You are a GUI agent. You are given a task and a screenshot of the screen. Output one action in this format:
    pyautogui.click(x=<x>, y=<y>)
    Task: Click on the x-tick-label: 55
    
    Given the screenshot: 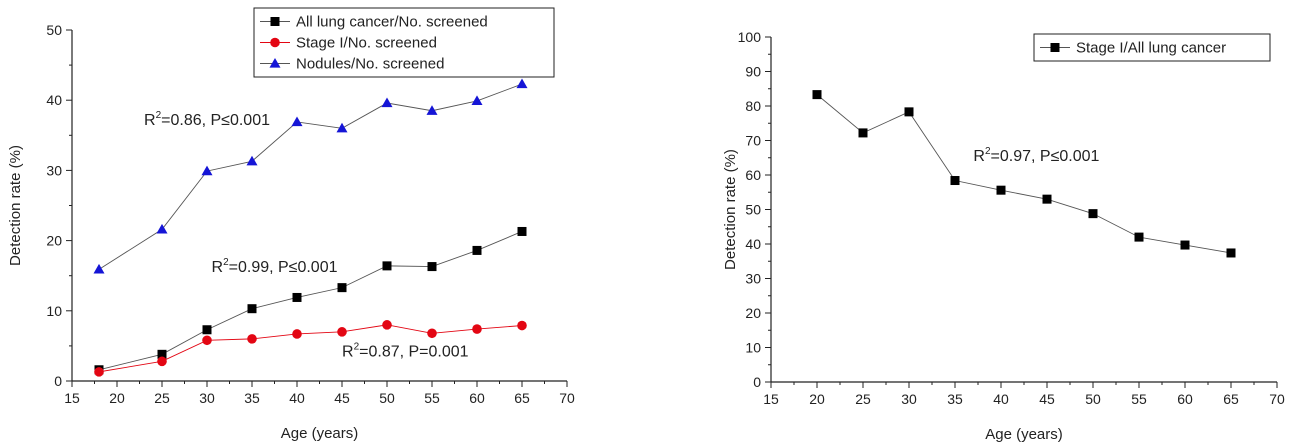 What is the action you would take?
    pyautogui.click(x=1139, y=399)
    